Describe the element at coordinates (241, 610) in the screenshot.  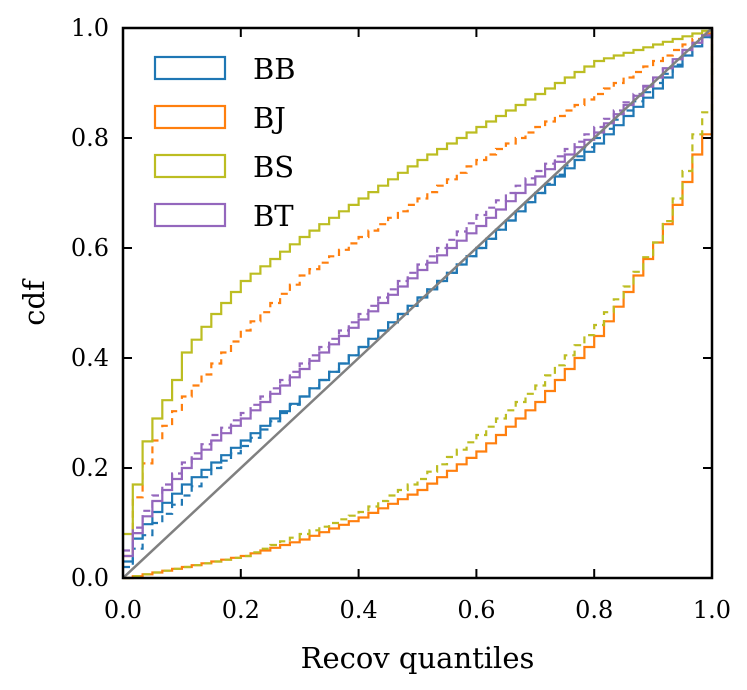
I see `x-tick-label: 0.2` at that location.